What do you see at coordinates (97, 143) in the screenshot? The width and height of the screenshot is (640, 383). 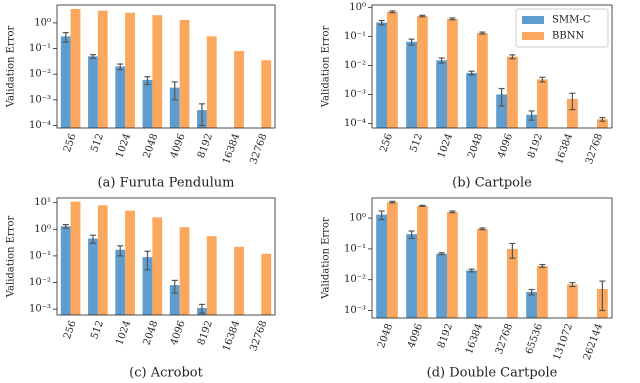 I see `x-tick-label: 512` at bounding box center [97, 143].